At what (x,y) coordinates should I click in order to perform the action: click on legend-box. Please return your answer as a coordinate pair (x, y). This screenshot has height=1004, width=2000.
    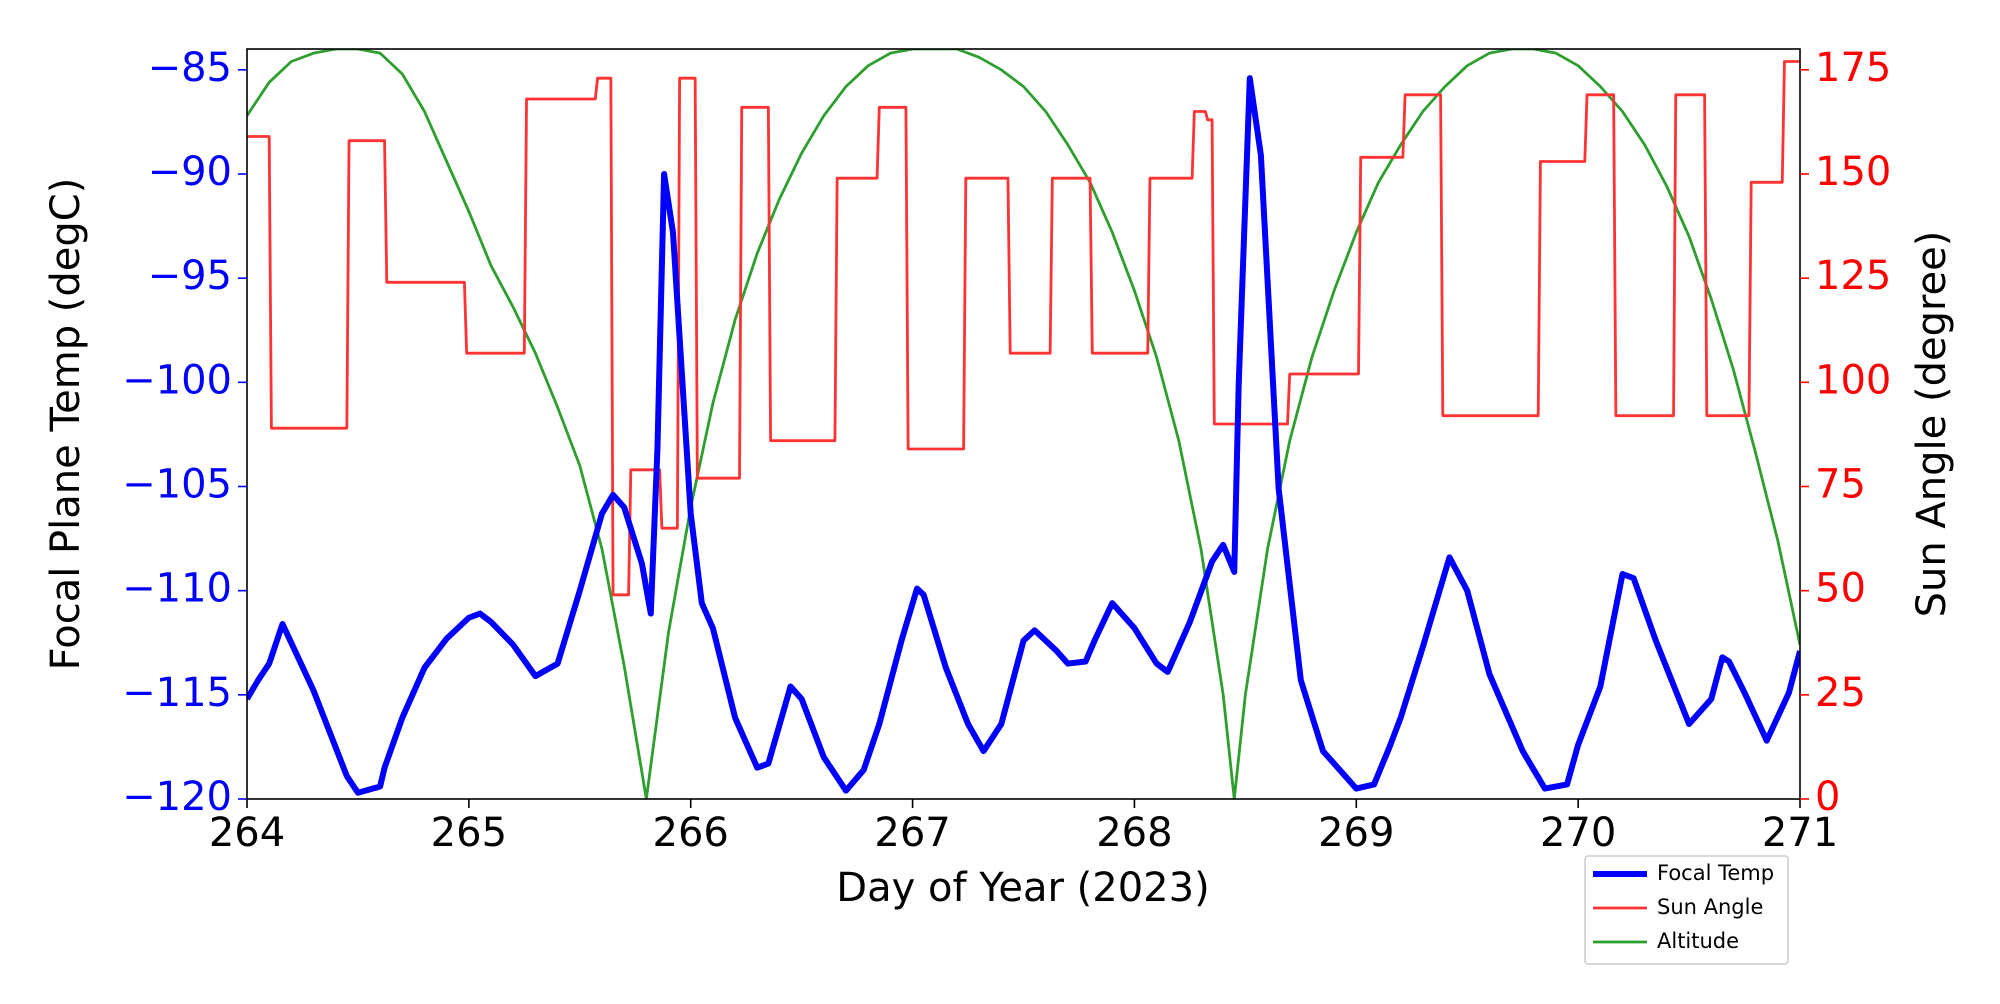
    Looking at the image, I should click on (1686, 910).